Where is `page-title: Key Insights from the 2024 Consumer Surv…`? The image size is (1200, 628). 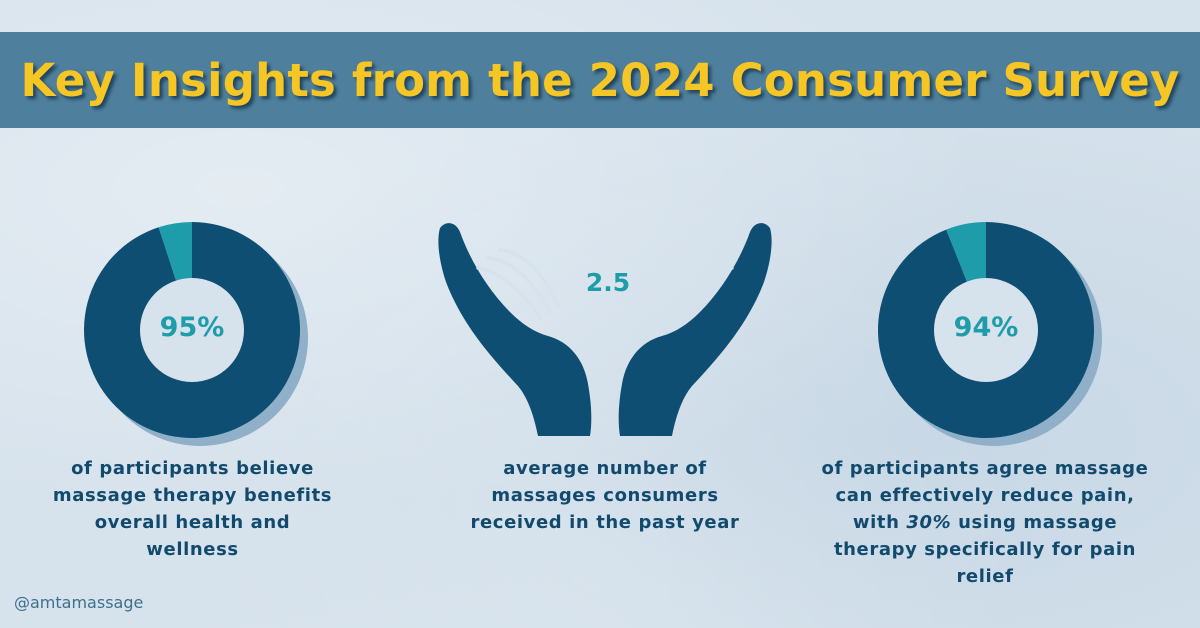
page-title: Key Insights from the 2024 Consumer Surv… is located at coordinates (600, 80).